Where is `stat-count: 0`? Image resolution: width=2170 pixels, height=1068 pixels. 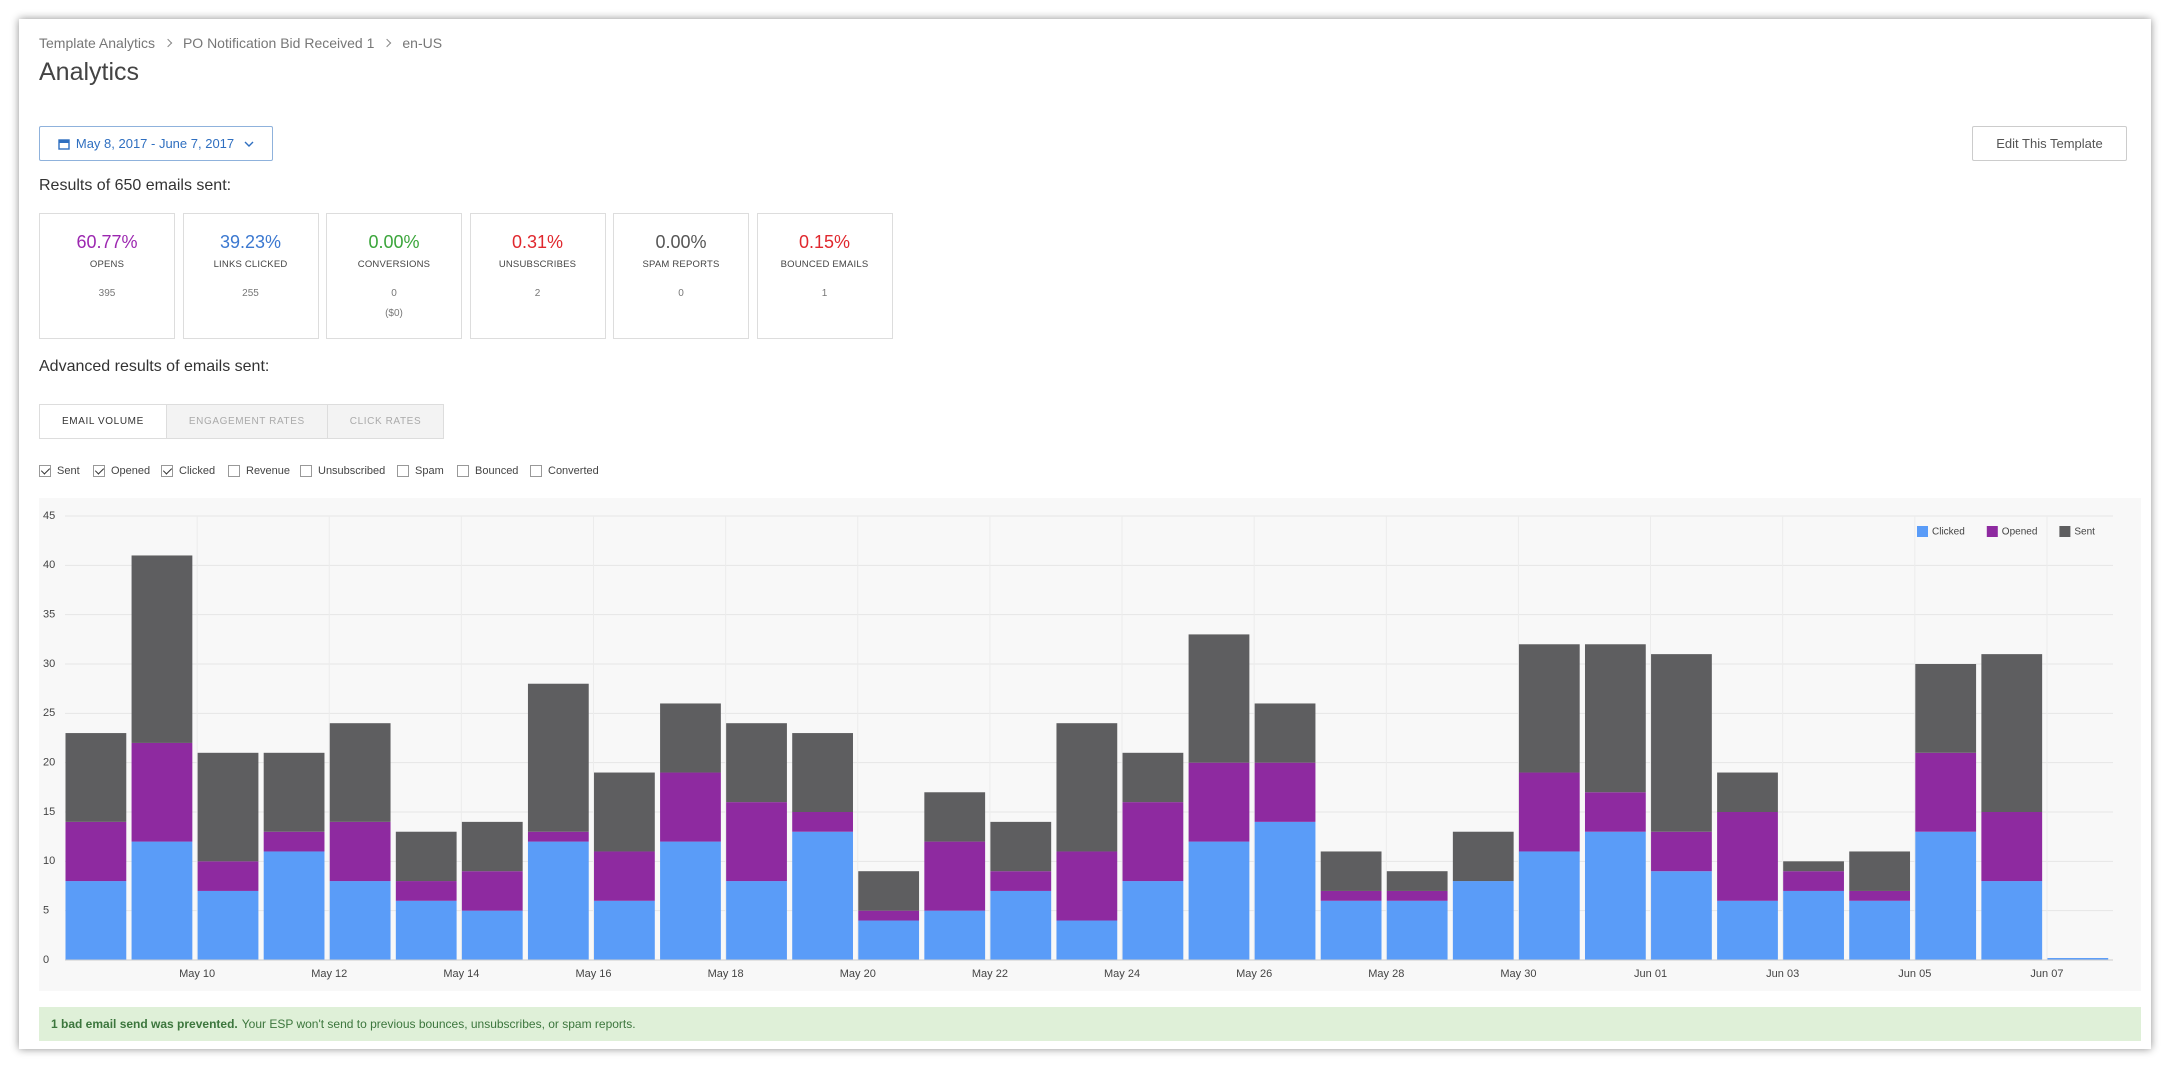
stat-count: 0 is located at coordinates (681, 293).